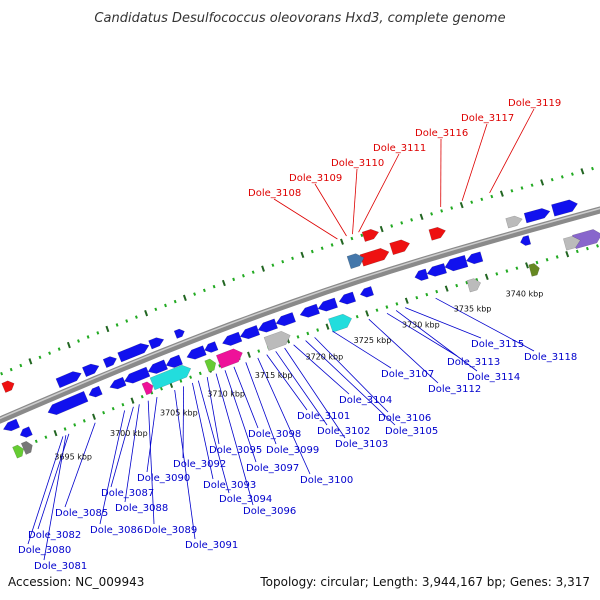  What do you see at coordinates (407, 374) in the screenshot?
I see `reverse-gene-label: Dole_3107` at bounding box center [407, 374].